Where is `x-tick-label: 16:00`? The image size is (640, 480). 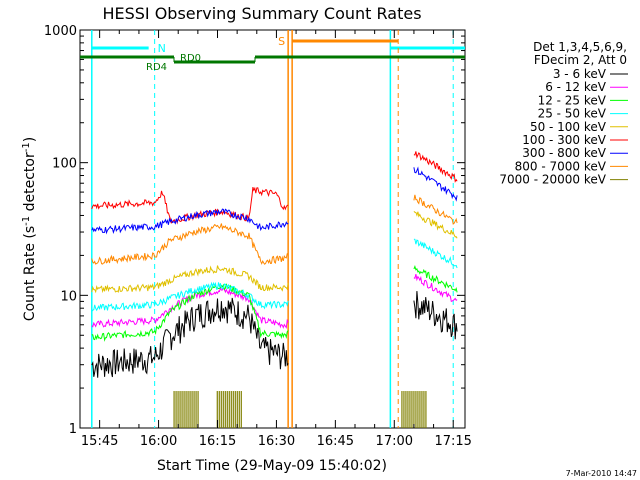 x-tick-label: 16:00 is located at coordinates (158, 441).